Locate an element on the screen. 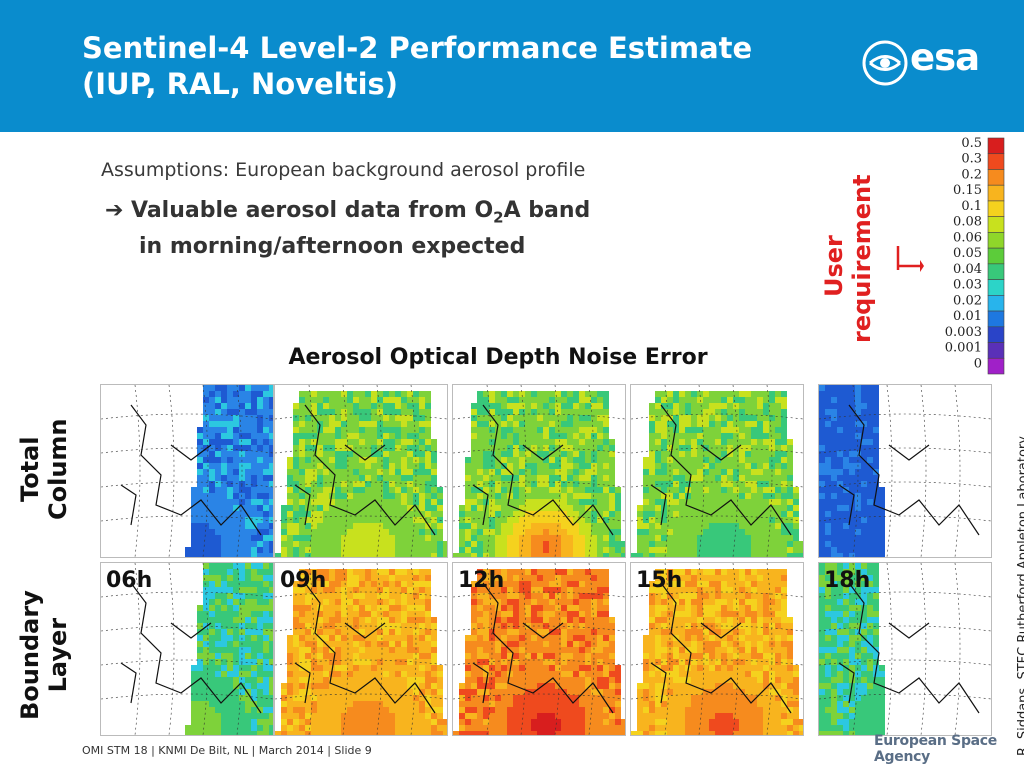  scale-label: 0.06 is located at coordinates (967, 237).